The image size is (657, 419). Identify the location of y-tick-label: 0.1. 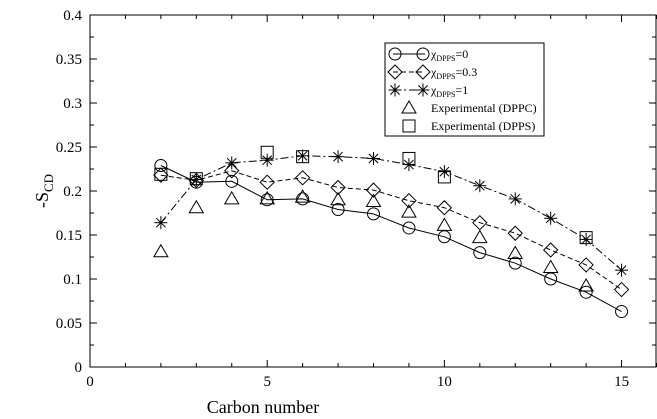
(72, 280).